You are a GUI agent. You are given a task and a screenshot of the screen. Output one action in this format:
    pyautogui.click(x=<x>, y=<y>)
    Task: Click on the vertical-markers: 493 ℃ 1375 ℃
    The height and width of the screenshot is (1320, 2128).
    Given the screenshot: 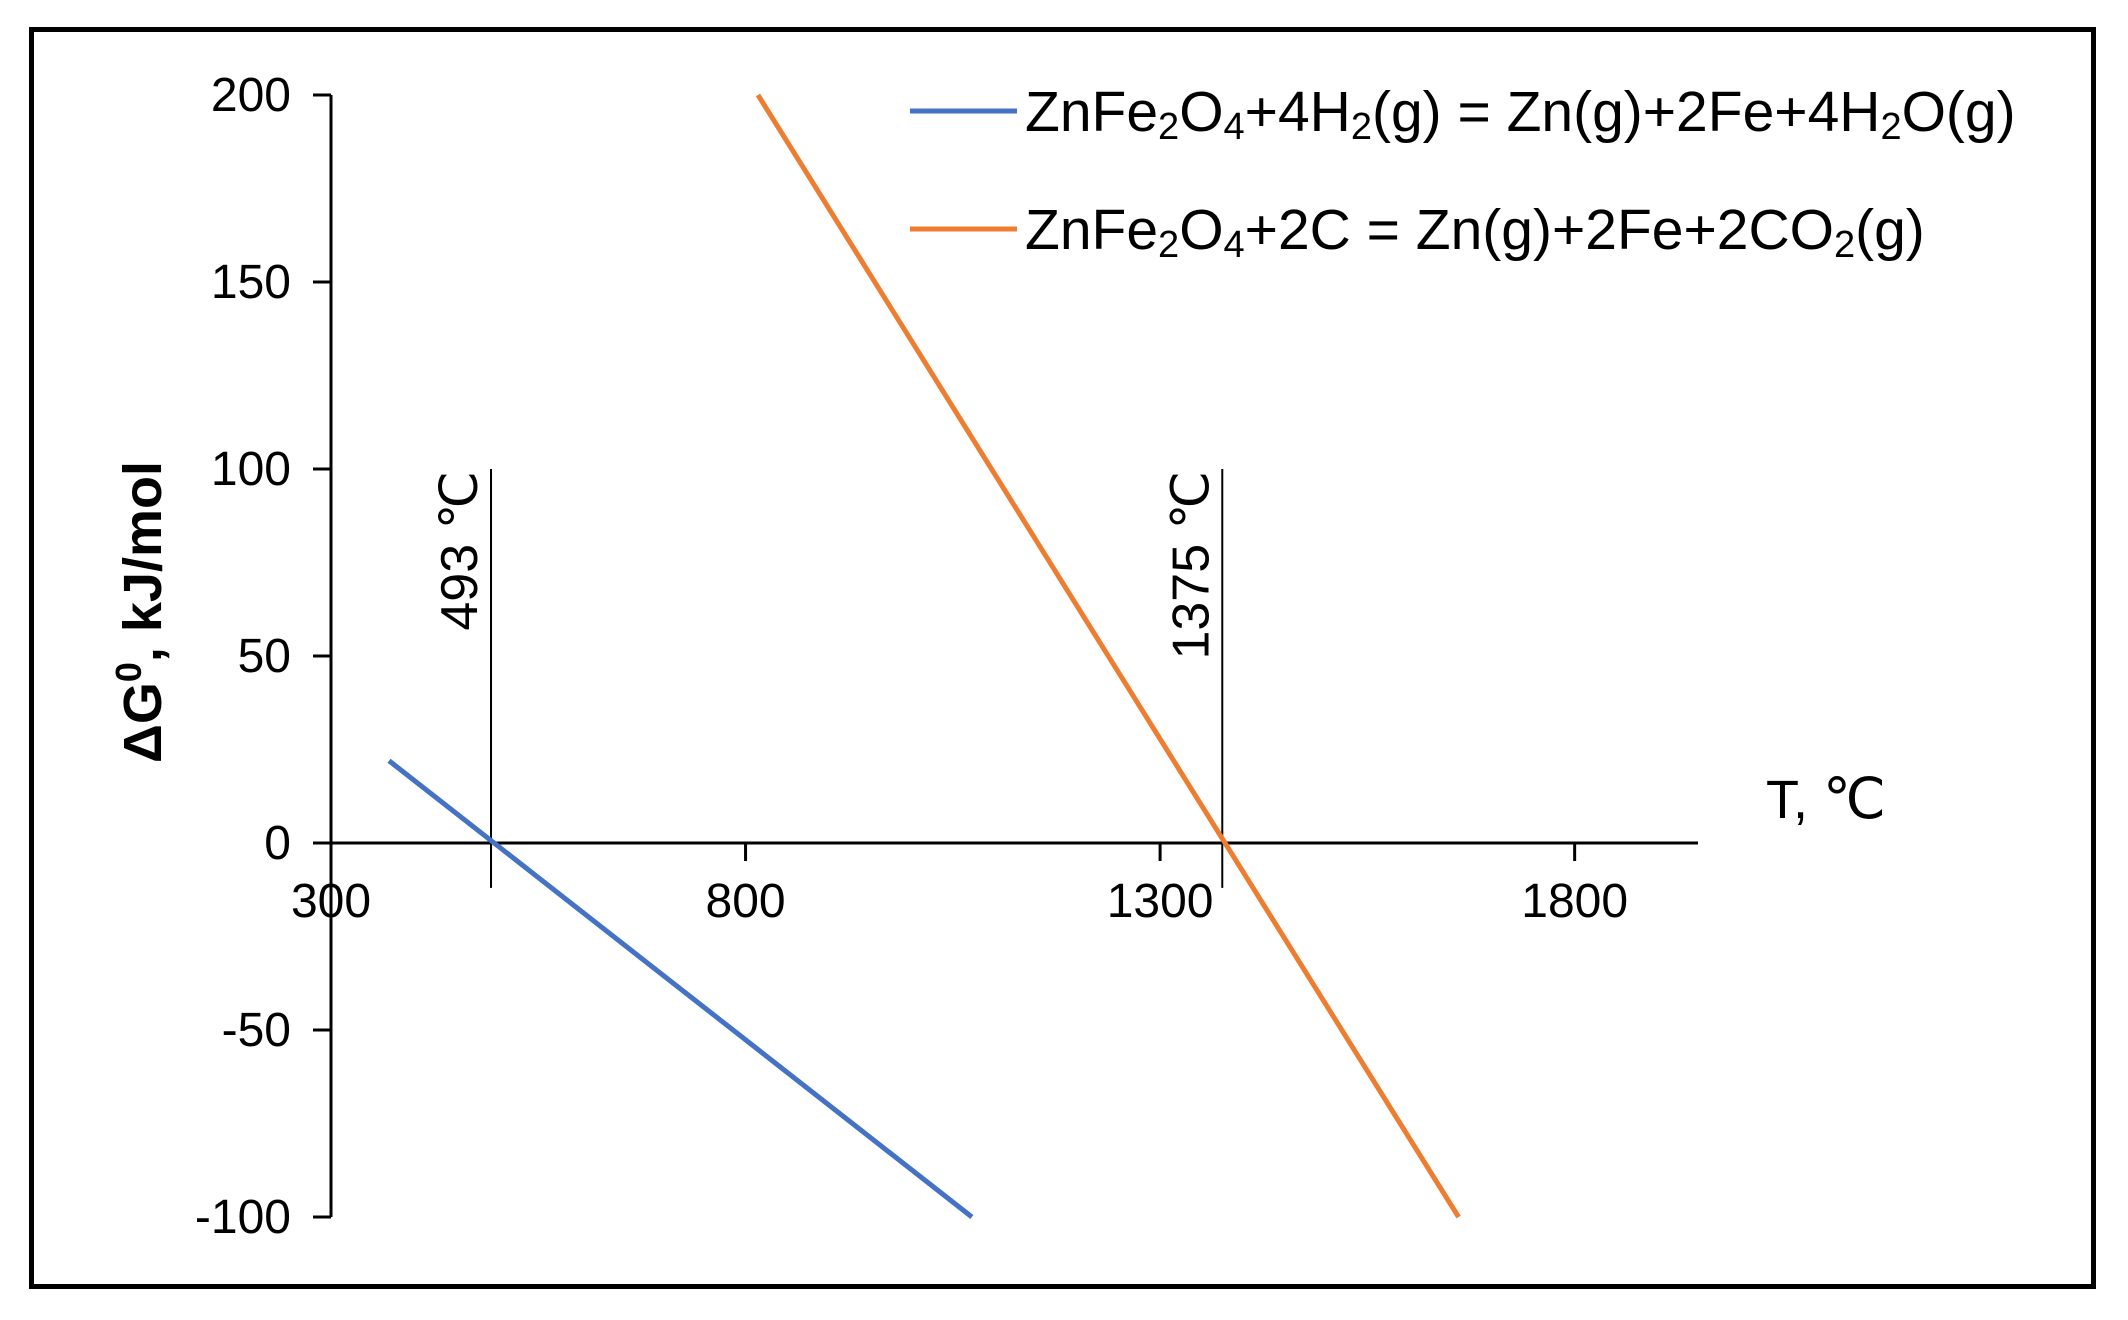 What is the action you would take?
    pyautogui.click(x=827, y=678)
    